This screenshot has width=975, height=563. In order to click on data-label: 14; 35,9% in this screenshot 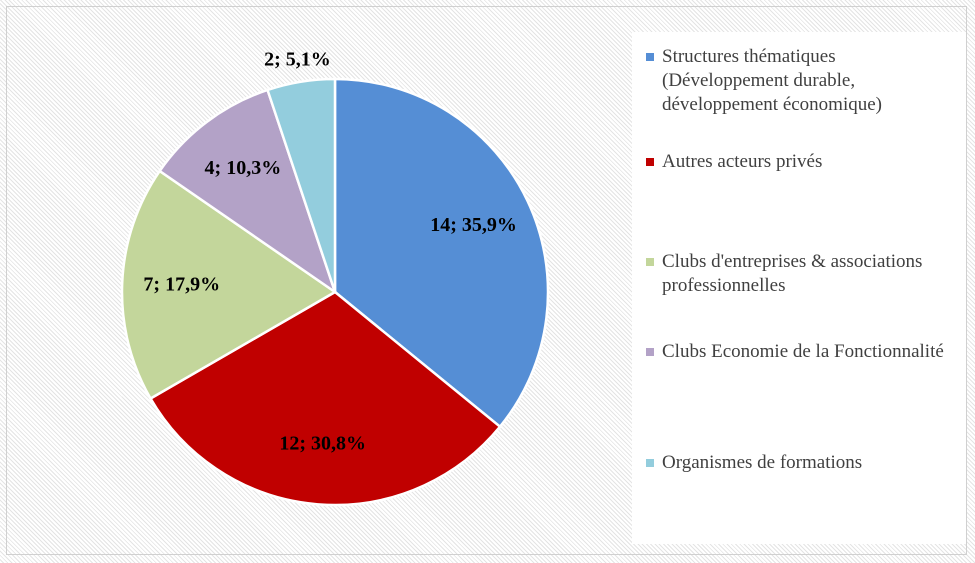, I will do `click(473, 225)`.